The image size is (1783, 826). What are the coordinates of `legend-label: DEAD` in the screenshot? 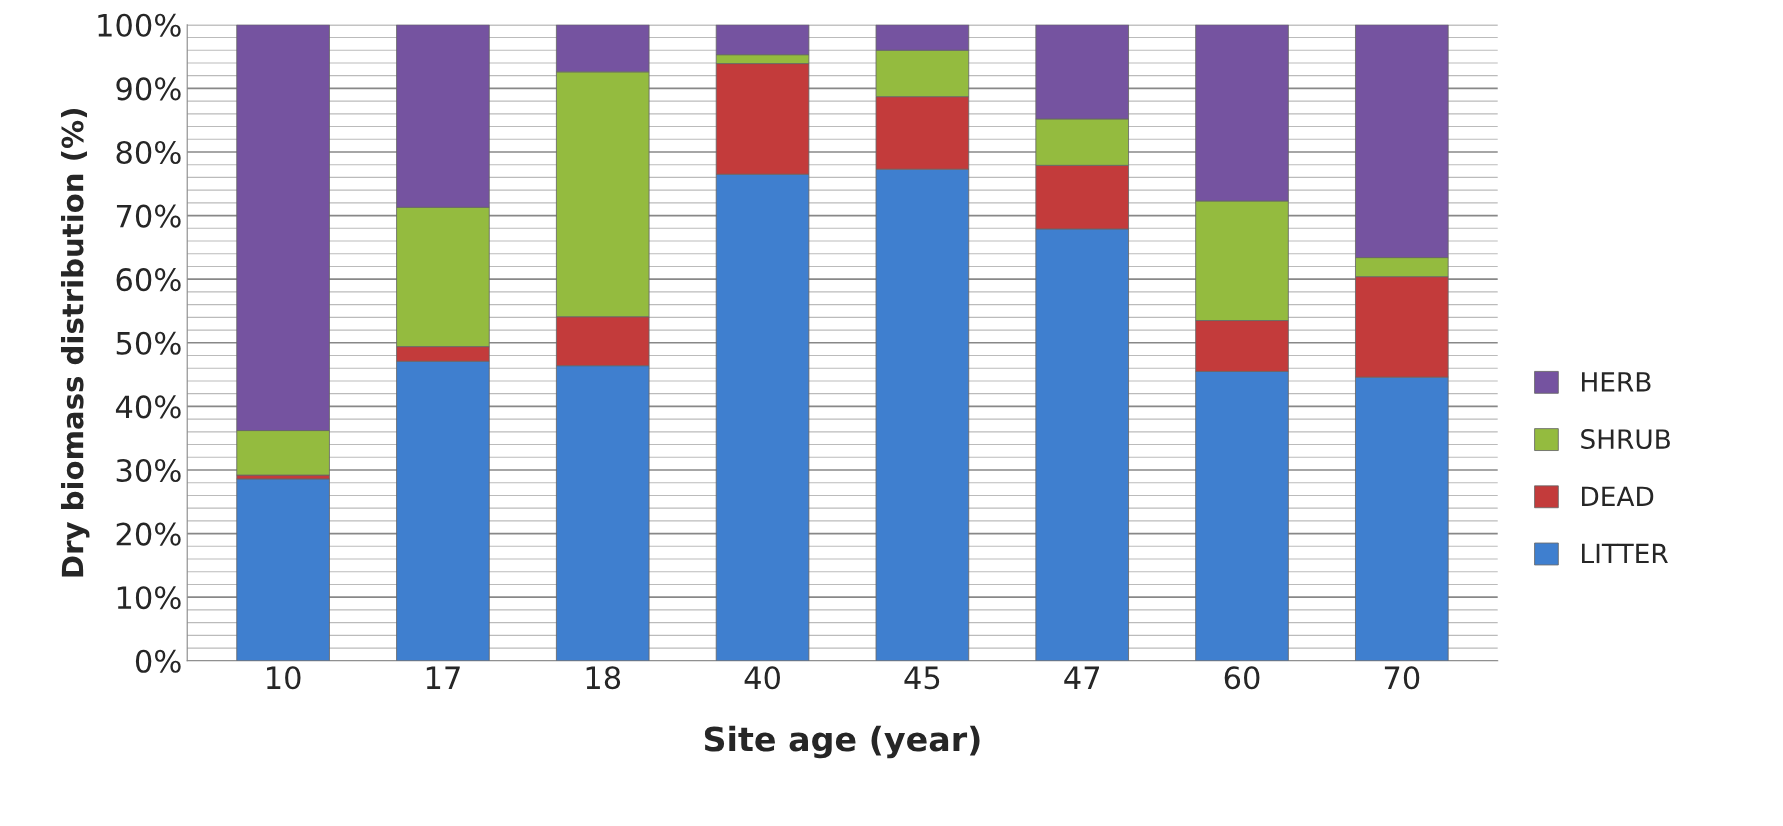 It's located at (1618, 496).